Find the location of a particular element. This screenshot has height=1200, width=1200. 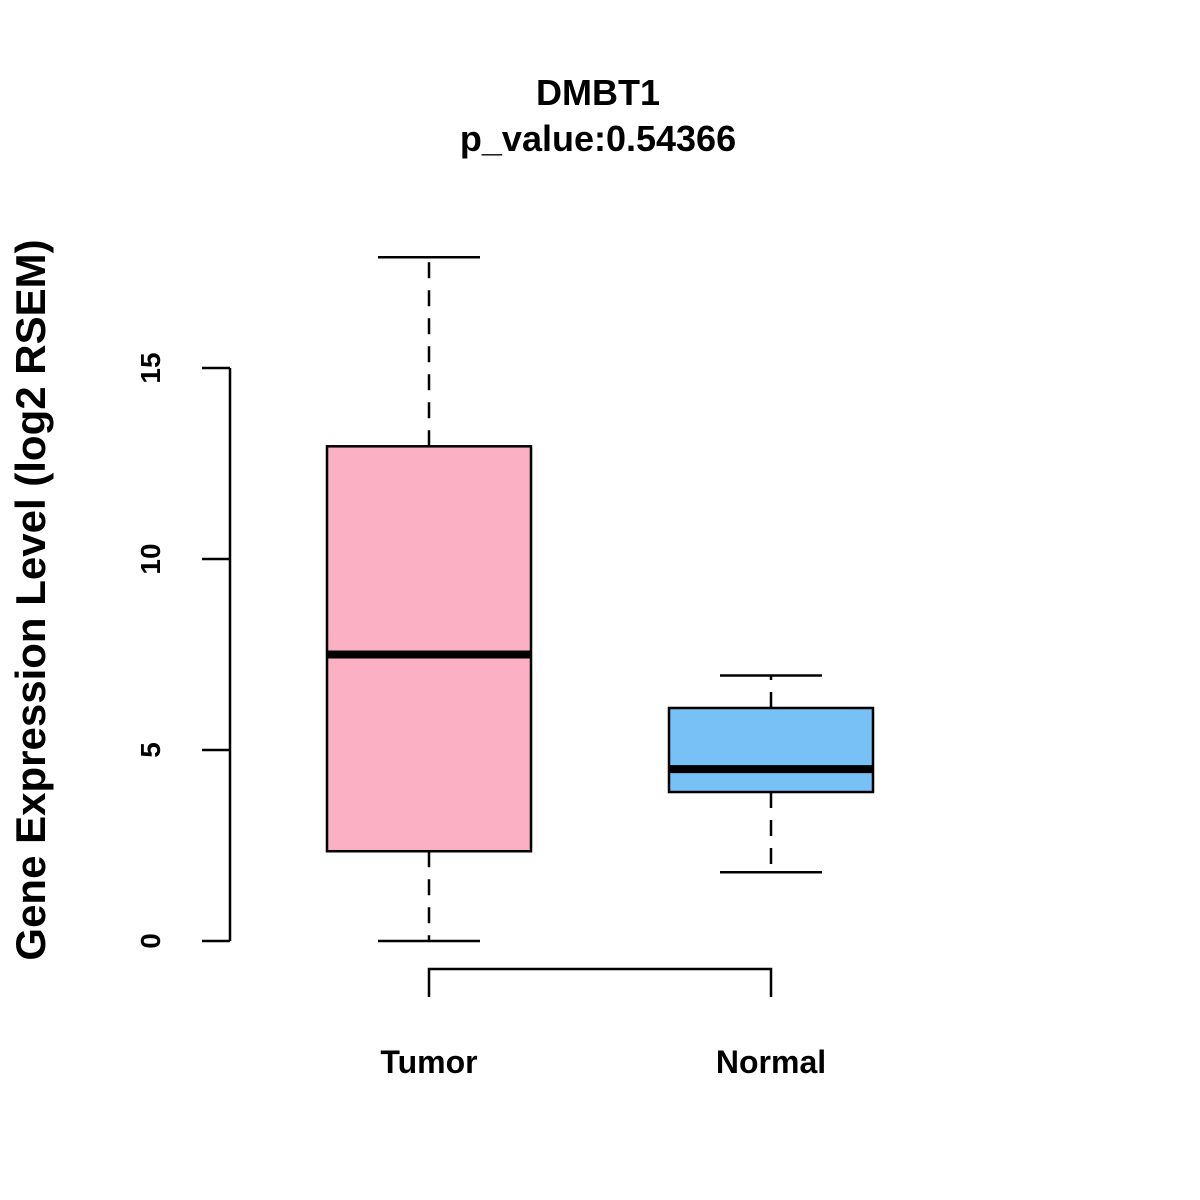

x-label-normal: Normal is located at coordinates (771, 1062).